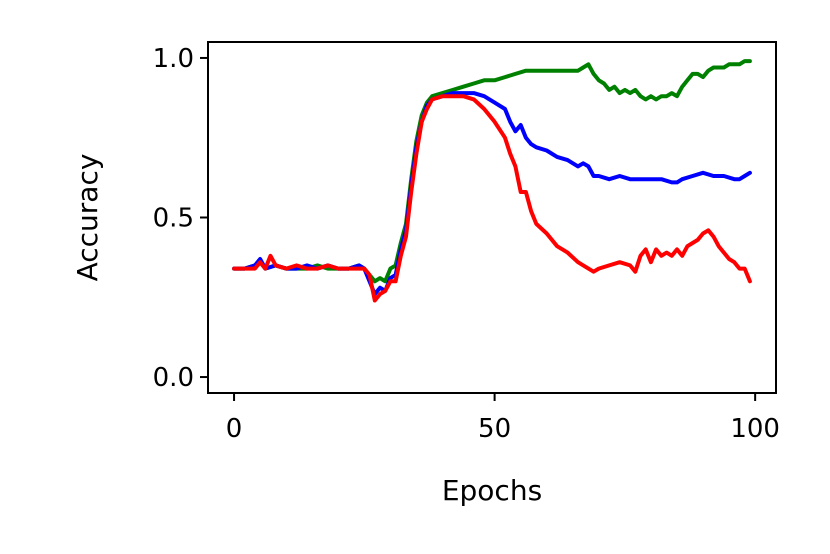  I want to click on x-axis-ticks: 0 50 100, so click(503, 418).